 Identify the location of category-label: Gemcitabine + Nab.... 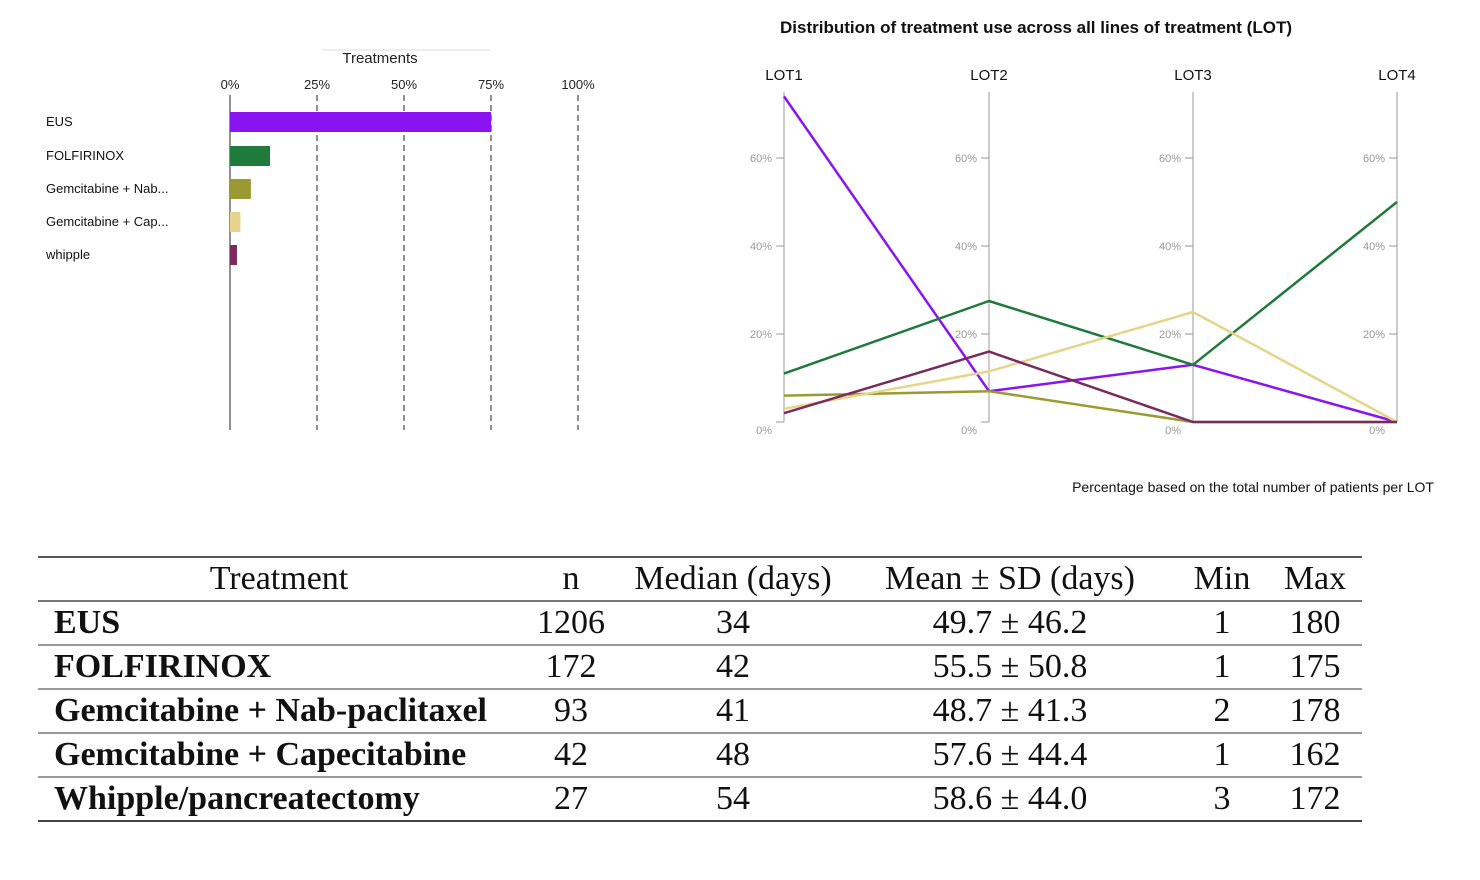
(107, 188).